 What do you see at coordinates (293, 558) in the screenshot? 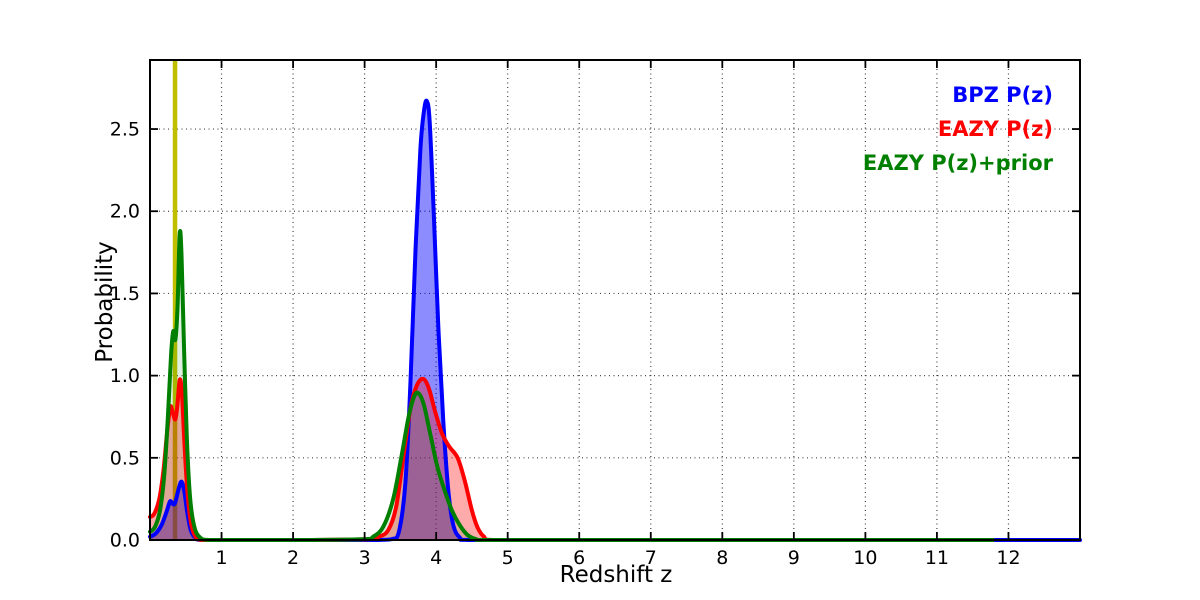
I see `x-tick-label: 2` at bounding box center [293, 558].